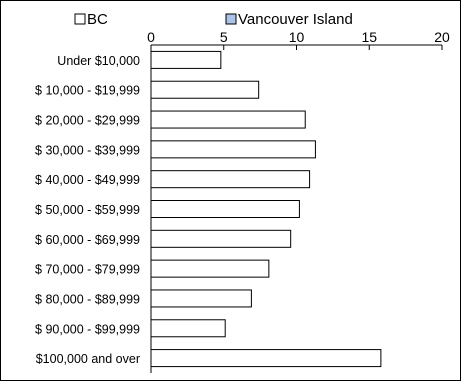 The image size is (461, 381). What do you see at coordinates (295, 19) in the screenshot?
I see `legend-label-vancouver-island: Vancouver Island` at bounding box center [295, 19].